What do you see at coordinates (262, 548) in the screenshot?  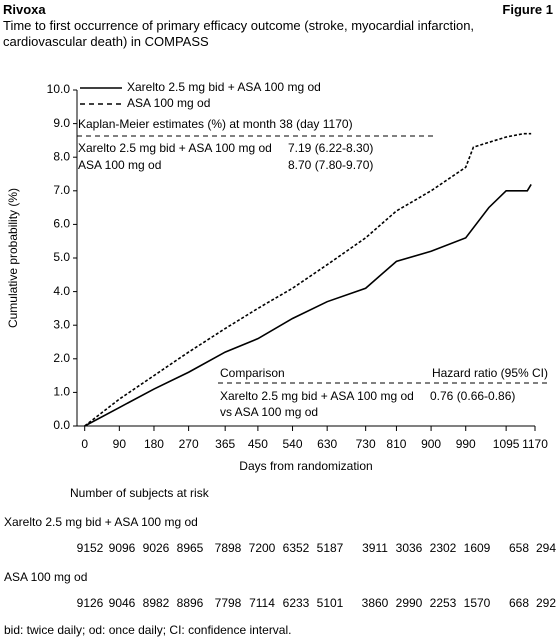 I see `risk-count: 7200` at bounding box center [262, 548].